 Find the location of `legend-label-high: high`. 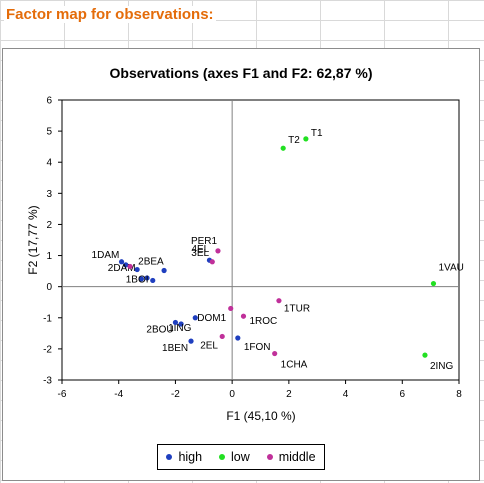

legend-label-high: high is located at coordinates (190, 457).